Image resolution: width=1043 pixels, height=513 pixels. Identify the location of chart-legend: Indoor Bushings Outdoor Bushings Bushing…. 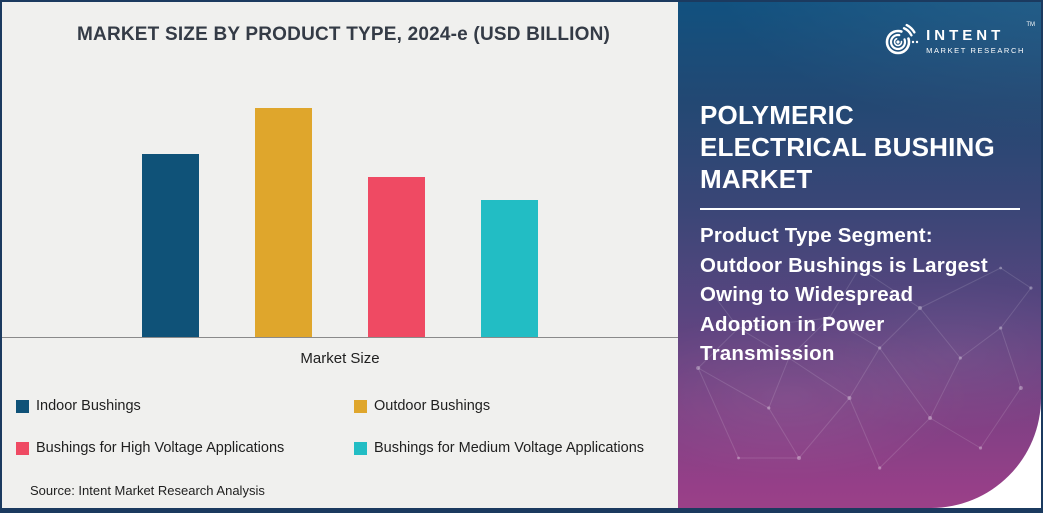
(343, 427).